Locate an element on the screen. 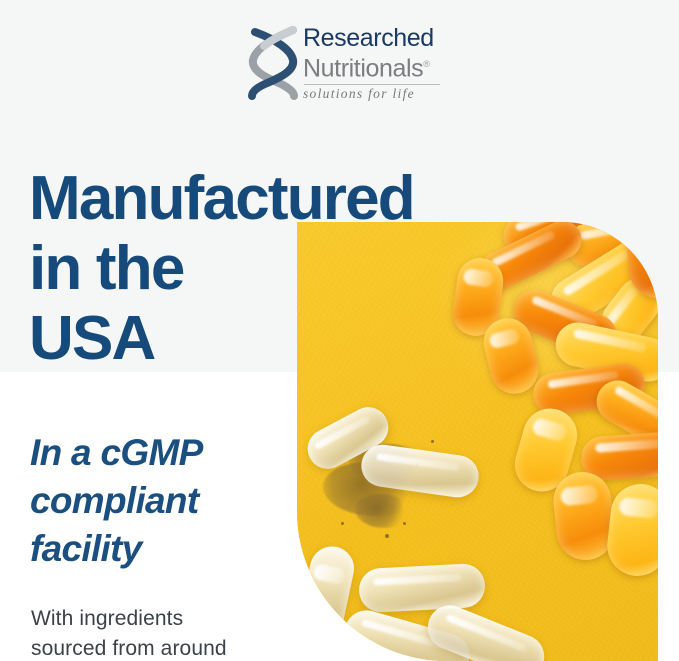  body-copy-line-2: sourced from around is located at coordinates (129, 648).